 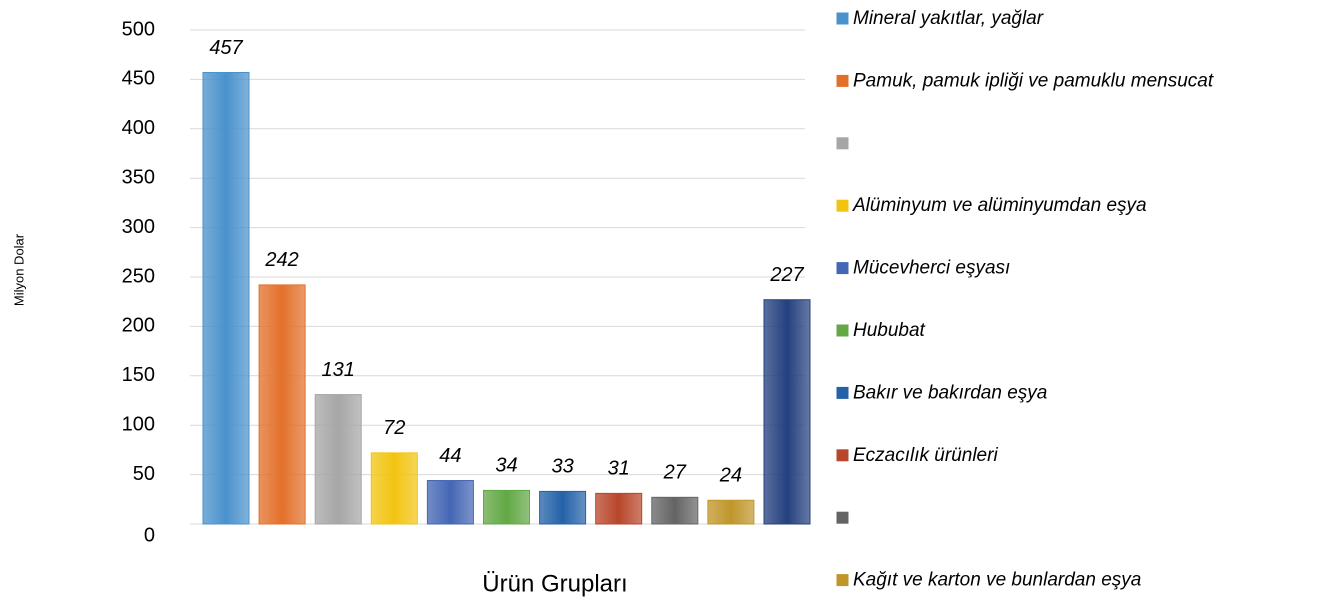 I want to click on value-label: 227, so click(x=786, y=275).